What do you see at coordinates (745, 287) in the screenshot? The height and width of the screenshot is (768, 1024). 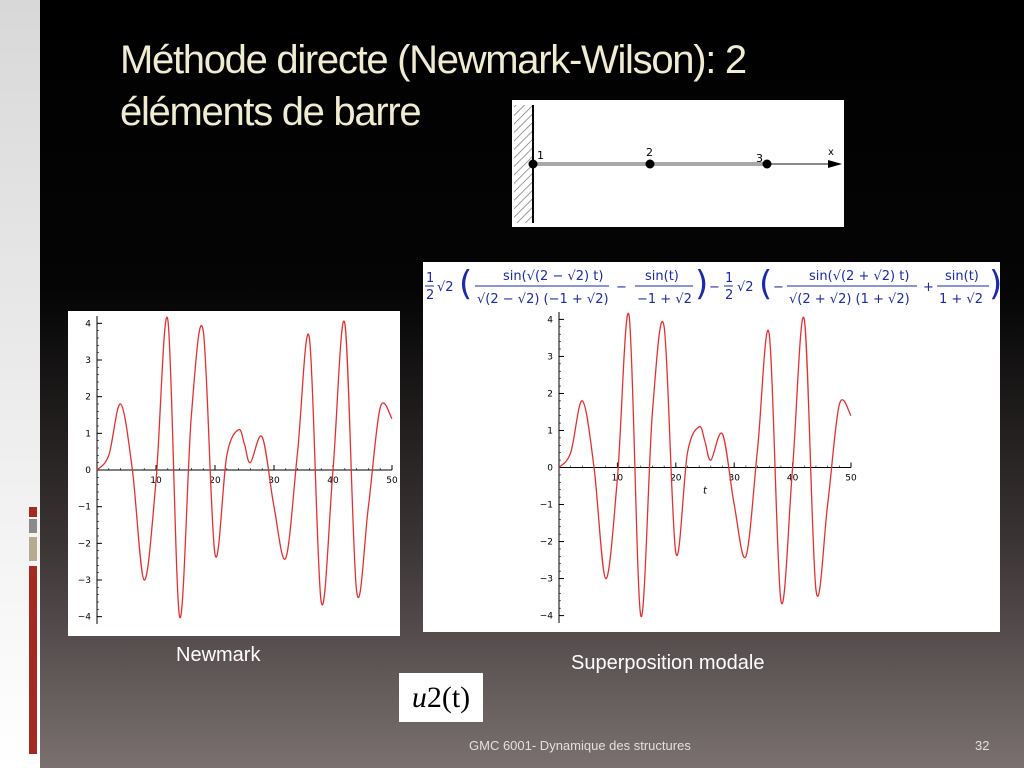 I see `formula-sqrt2-b: √2` at bounding box center [745, 287].